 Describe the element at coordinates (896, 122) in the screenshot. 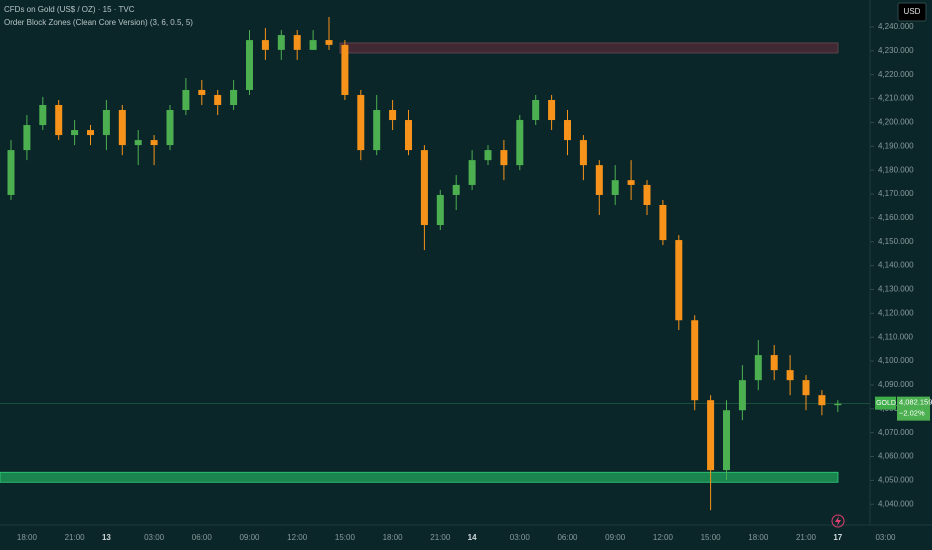

I see `y-tick-label: 4,200.000` at that location.